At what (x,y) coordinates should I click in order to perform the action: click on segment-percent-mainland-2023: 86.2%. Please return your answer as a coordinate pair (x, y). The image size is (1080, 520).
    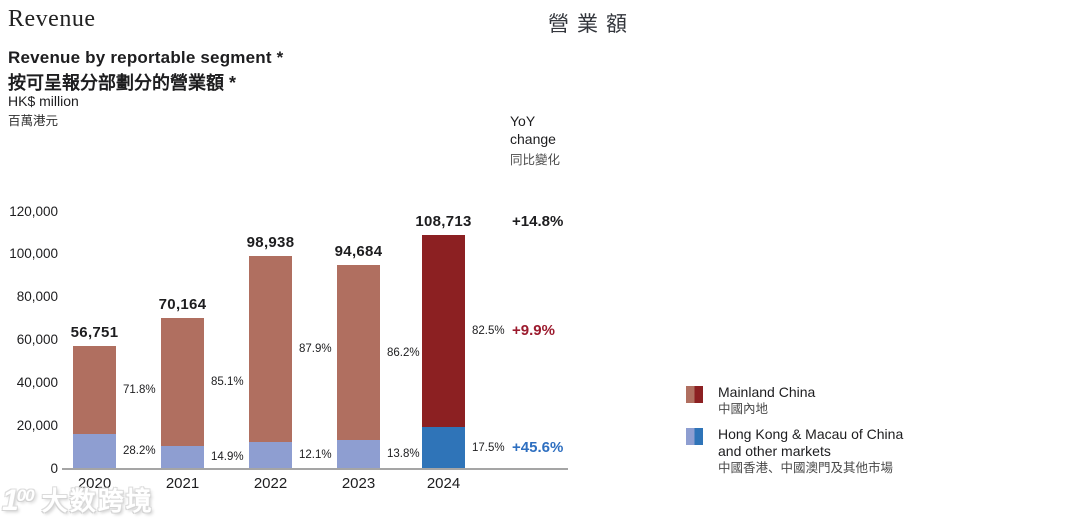
    Looking at the image, I should click on (403, 352).